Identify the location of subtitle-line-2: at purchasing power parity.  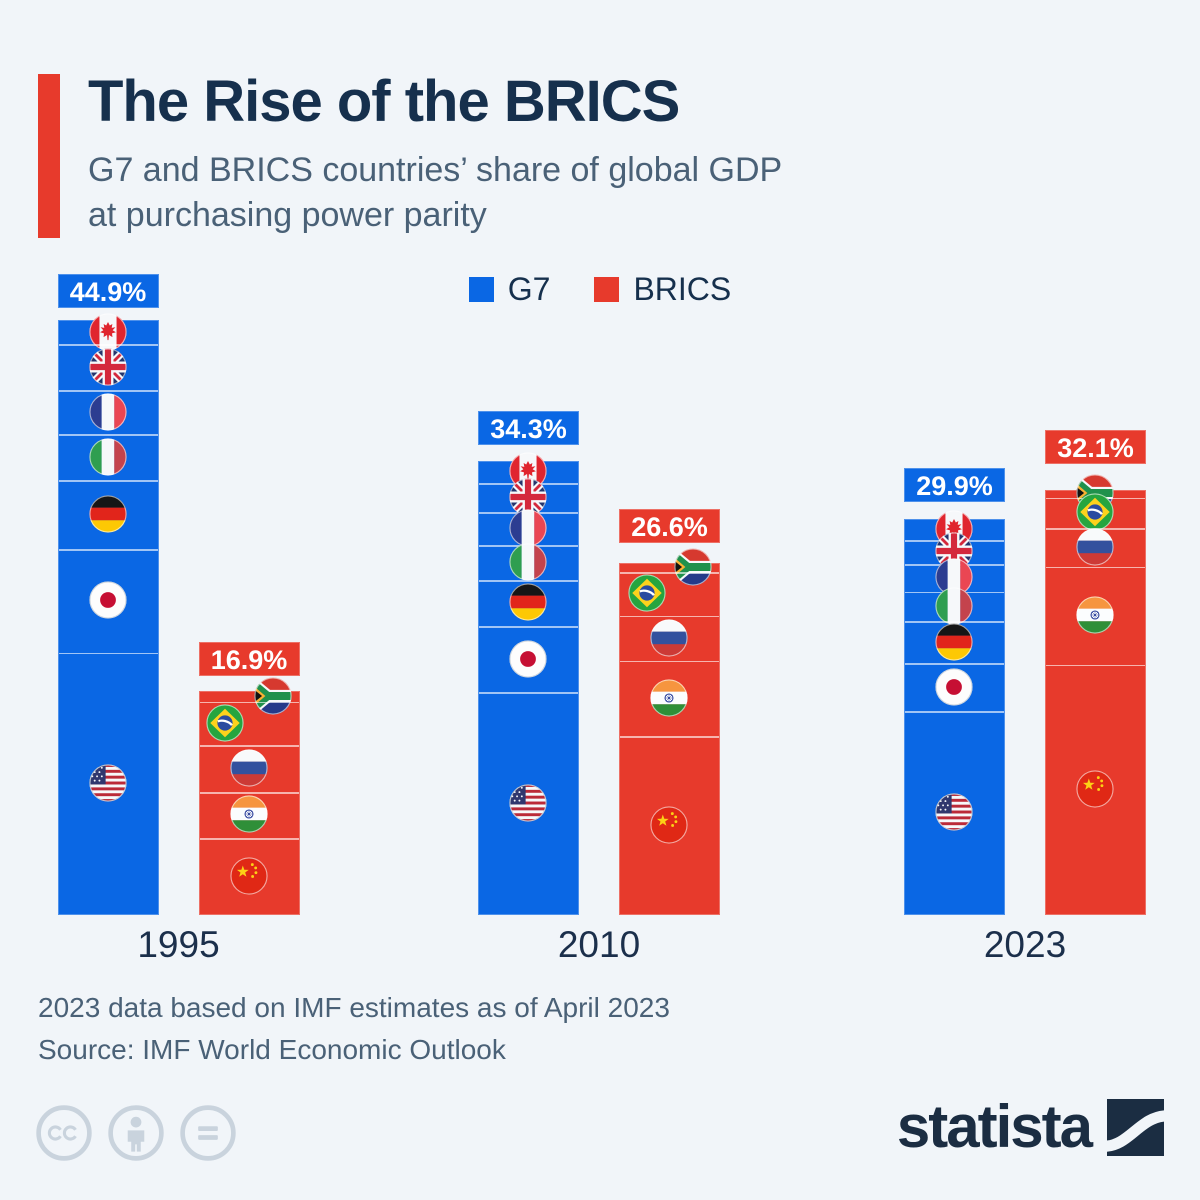
(287, 215).